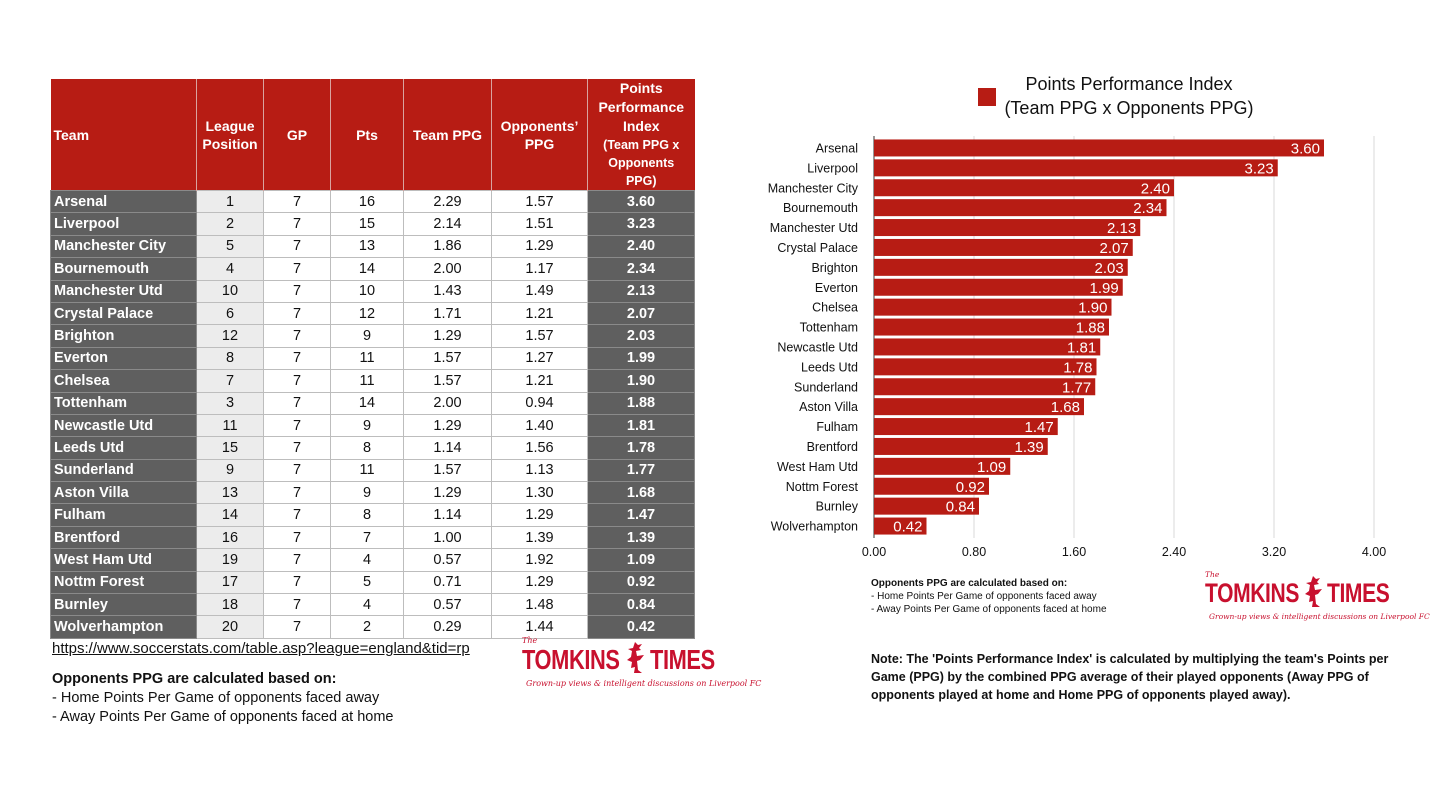 This screenshot has height=812, width=1456. Describe the element at coordinates (539, 605) in the screenshot. I see `cell-opponents-ppg: 1.48` at that location.